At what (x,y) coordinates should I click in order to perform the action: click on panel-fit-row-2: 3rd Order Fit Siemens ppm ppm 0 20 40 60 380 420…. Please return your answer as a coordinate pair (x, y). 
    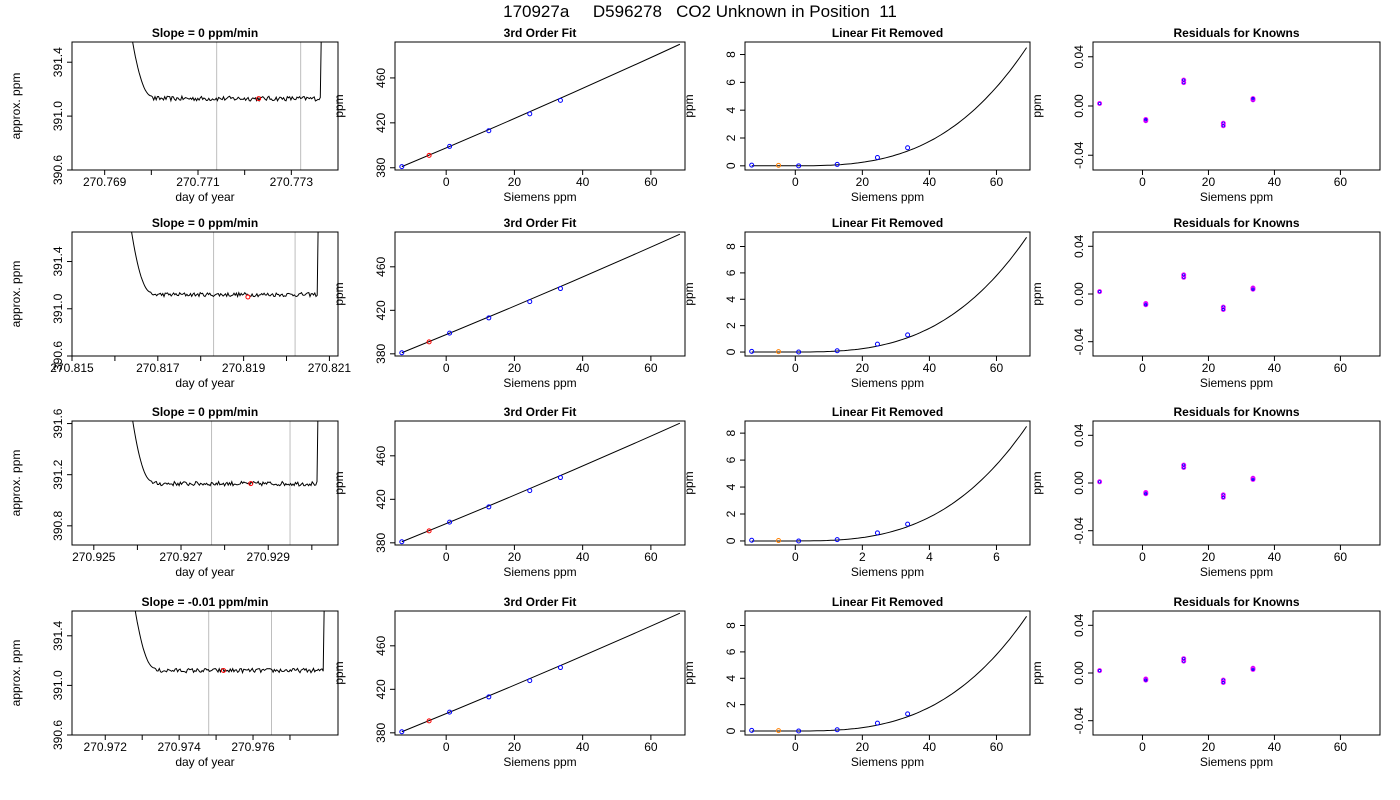
    Looking at the image, I should click on (509, 303).